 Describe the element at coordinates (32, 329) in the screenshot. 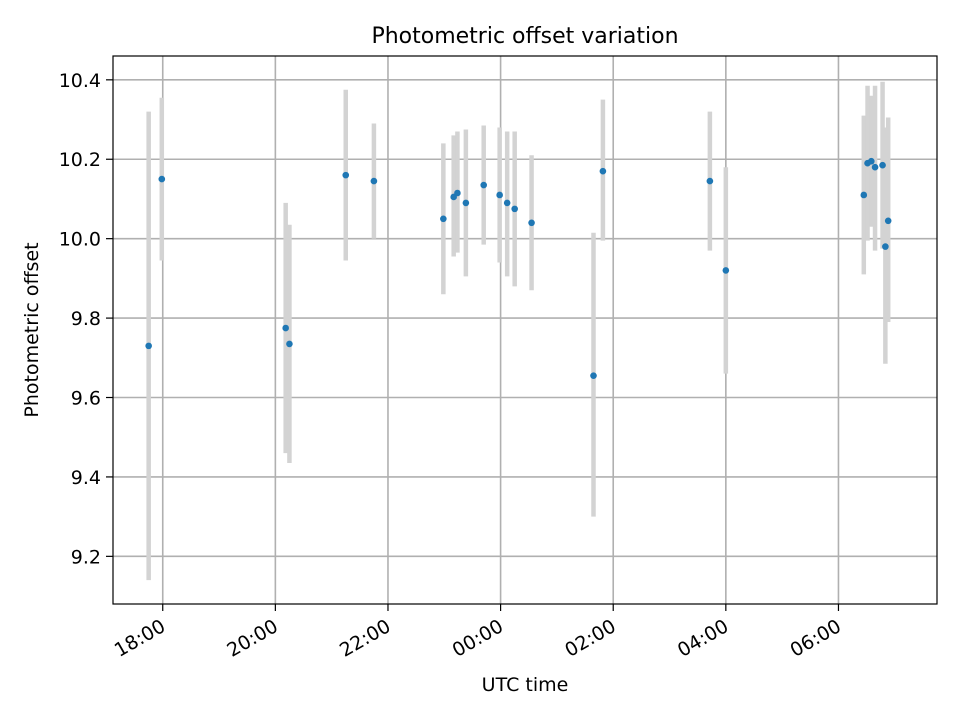

I see `y-axis-label: Photometric offset` at that location.